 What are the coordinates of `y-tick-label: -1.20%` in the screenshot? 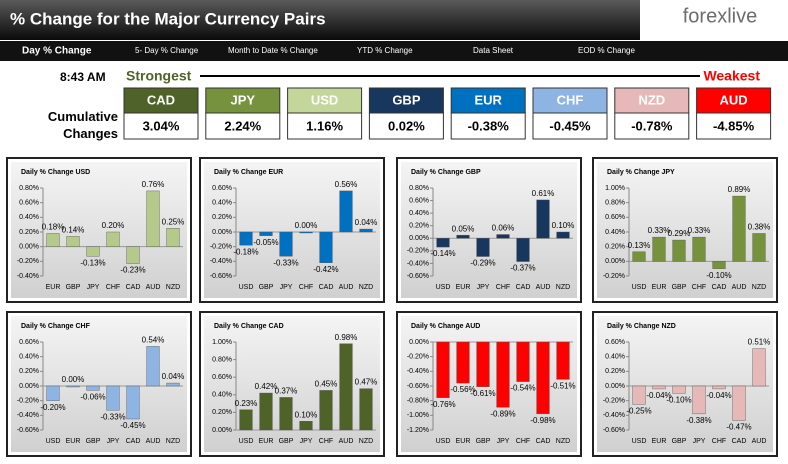 It's located at (418, 430).